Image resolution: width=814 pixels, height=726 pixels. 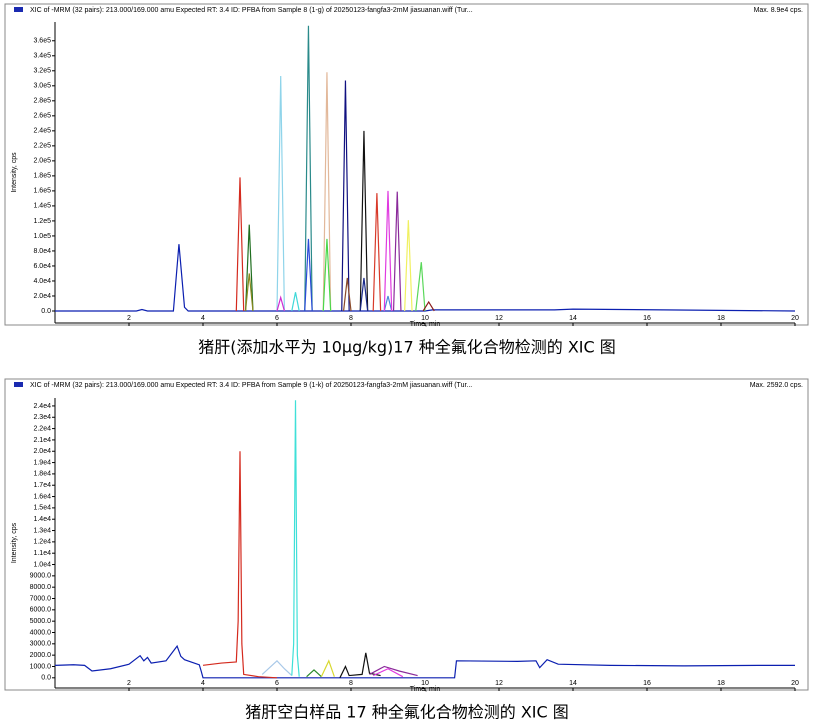 I want to click on y-tick-label: 1.6e4, so click(x=42, y=496).